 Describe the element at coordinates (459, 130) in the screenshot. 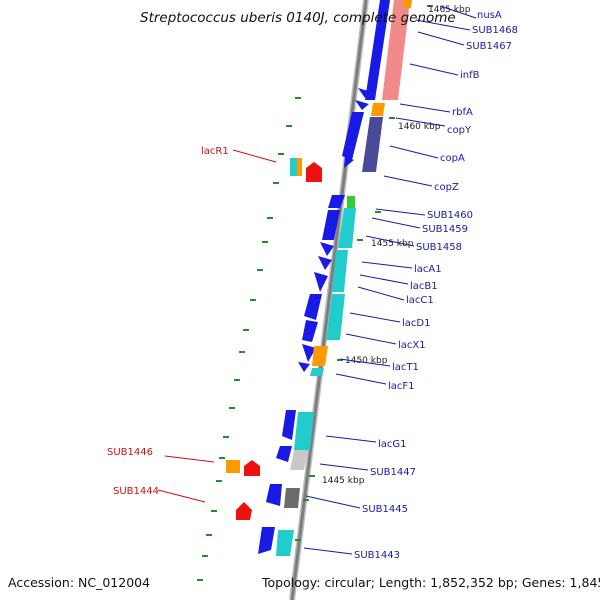

I see `gene-label-copY: copY` at that location.